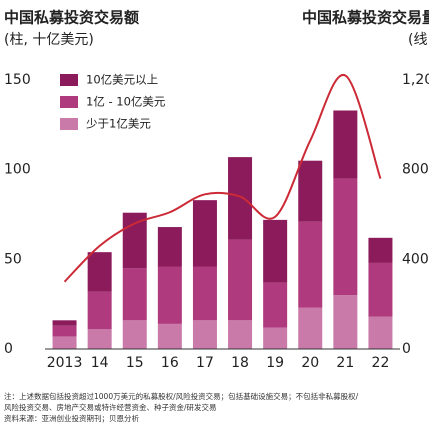 The height and width of the screenshot is (427, 429). What do you see at coordinates (126, 102) in the screenshot?
I see `legend-label: 1亿 - 10亿美元` at bounding box center [126, 102].